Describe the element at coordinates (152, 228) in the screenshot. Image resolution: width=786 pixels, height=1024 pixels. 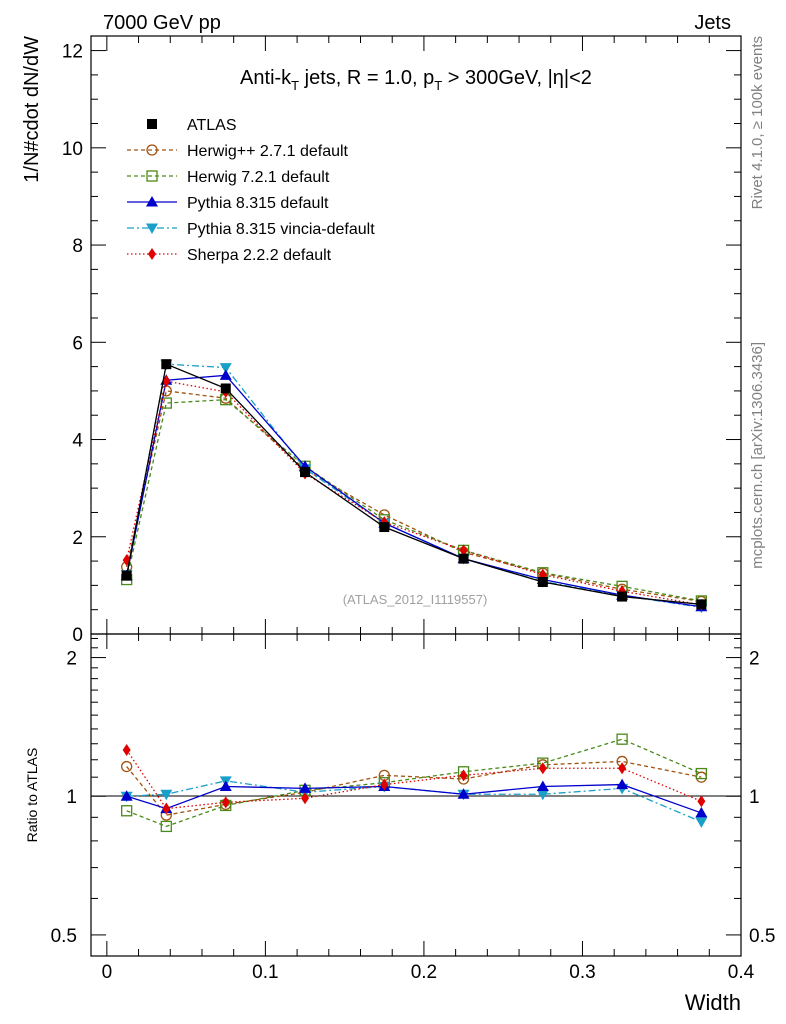
I see `legend-marker-vincia` at that location.